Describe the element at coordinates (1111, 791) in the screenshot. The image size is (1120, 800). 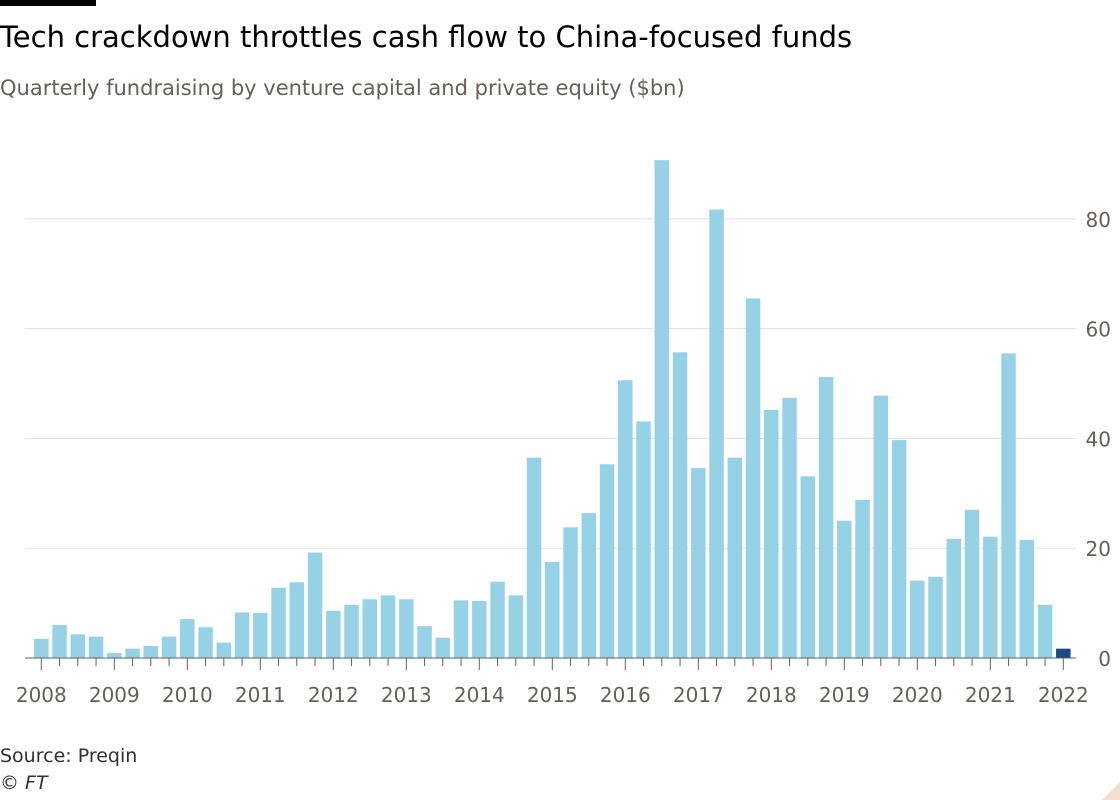
I see `page-corner-fold` at that location.